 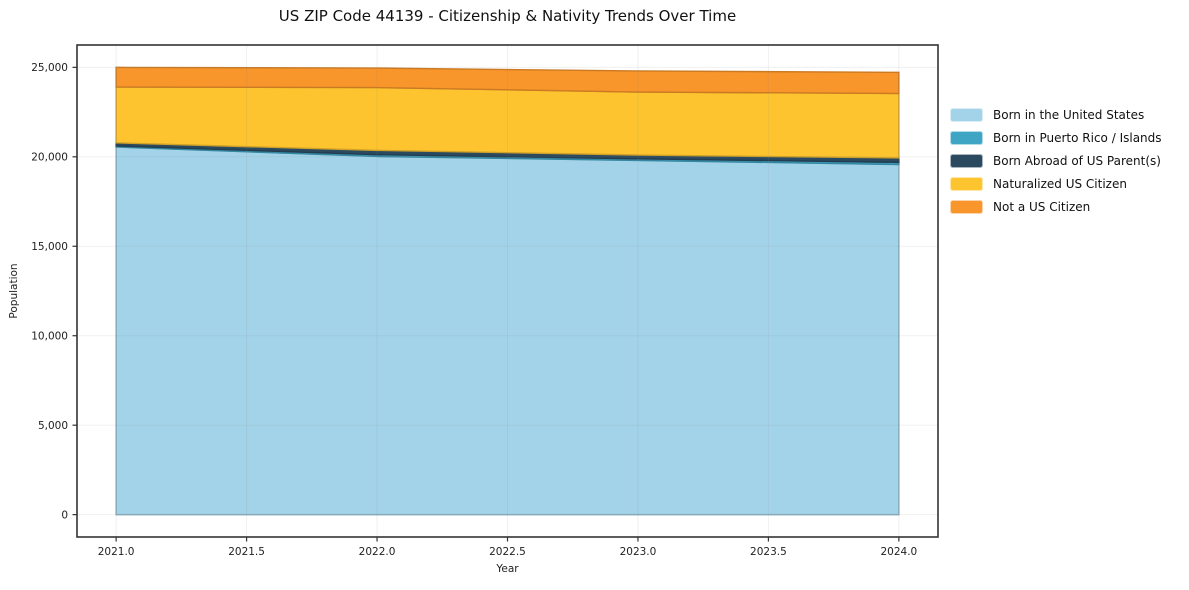 What do you see at coordinates (49, 247) in the screenshot?
I see `svg-text: 15,000` at bounding box center [49, 247].